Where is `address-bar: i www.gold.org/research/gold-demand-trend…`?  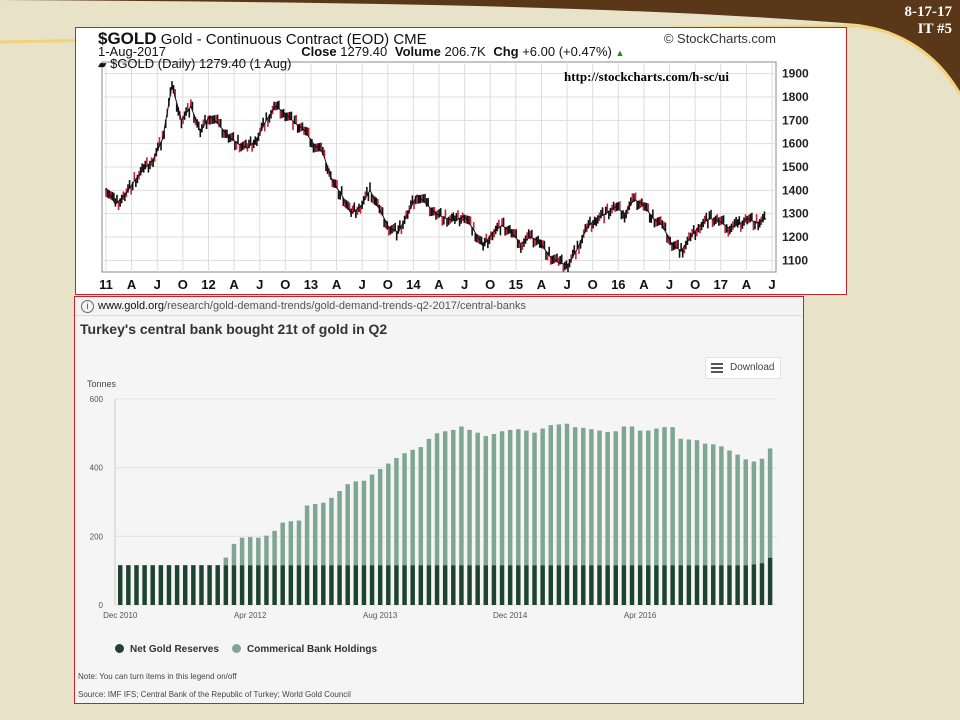
address-bar: i www.gold.org/research/gold-demand-trend… is located at coordinates (439, 306).